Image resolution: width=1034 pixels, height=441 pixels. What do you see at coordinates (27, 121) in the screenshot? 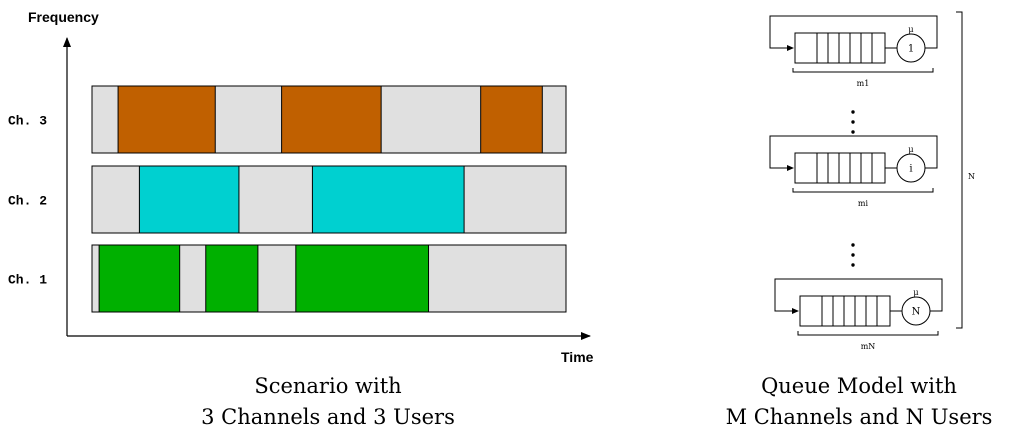
I see `channel-label: Ch. 3` at bounding box center [27, 121].